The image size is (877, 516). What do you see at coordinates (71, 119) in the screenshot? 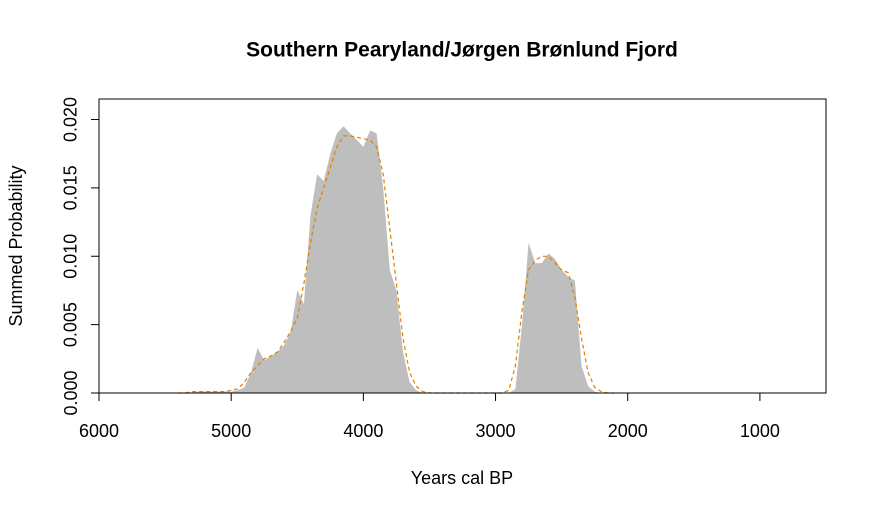
I see `y-tick-label: 0.020` at bounding box center [71, 119].